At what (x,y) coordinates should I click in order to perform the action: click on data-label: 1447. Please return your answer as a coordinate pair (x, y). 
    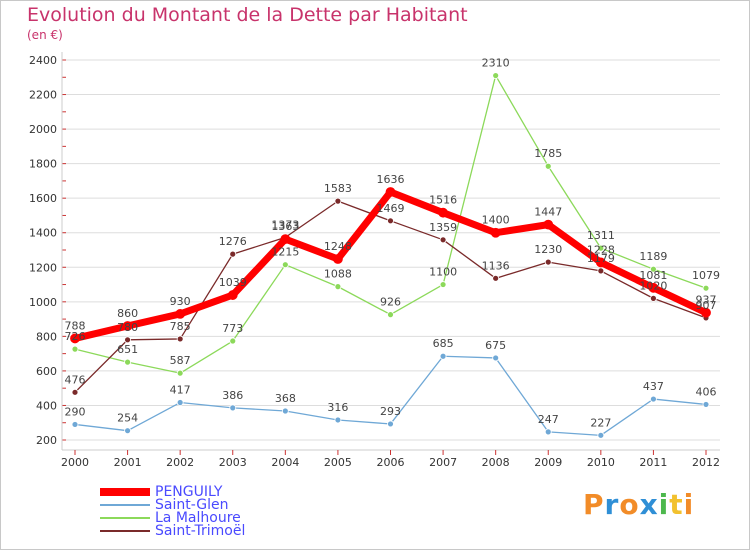
    Looking at the image, I should click on (548, 212).